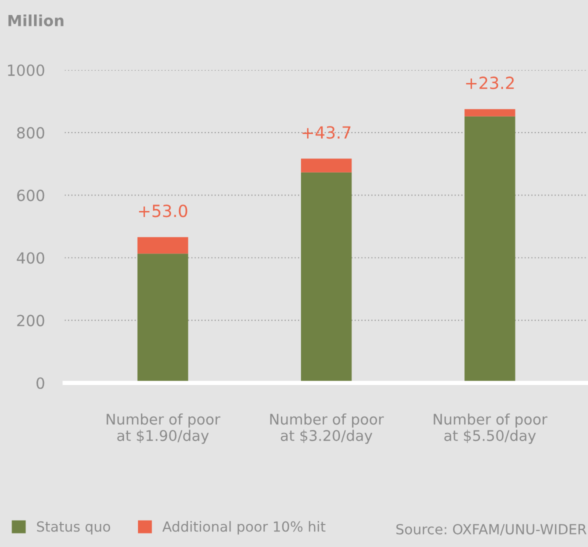 The height and width of the screenshot is (547, 588). What do you see at coordinates (491, 530) in the screenshot?
I see `source-note: Source: OXFAM/UNU-WIDER` at bounding box center [491, 530].